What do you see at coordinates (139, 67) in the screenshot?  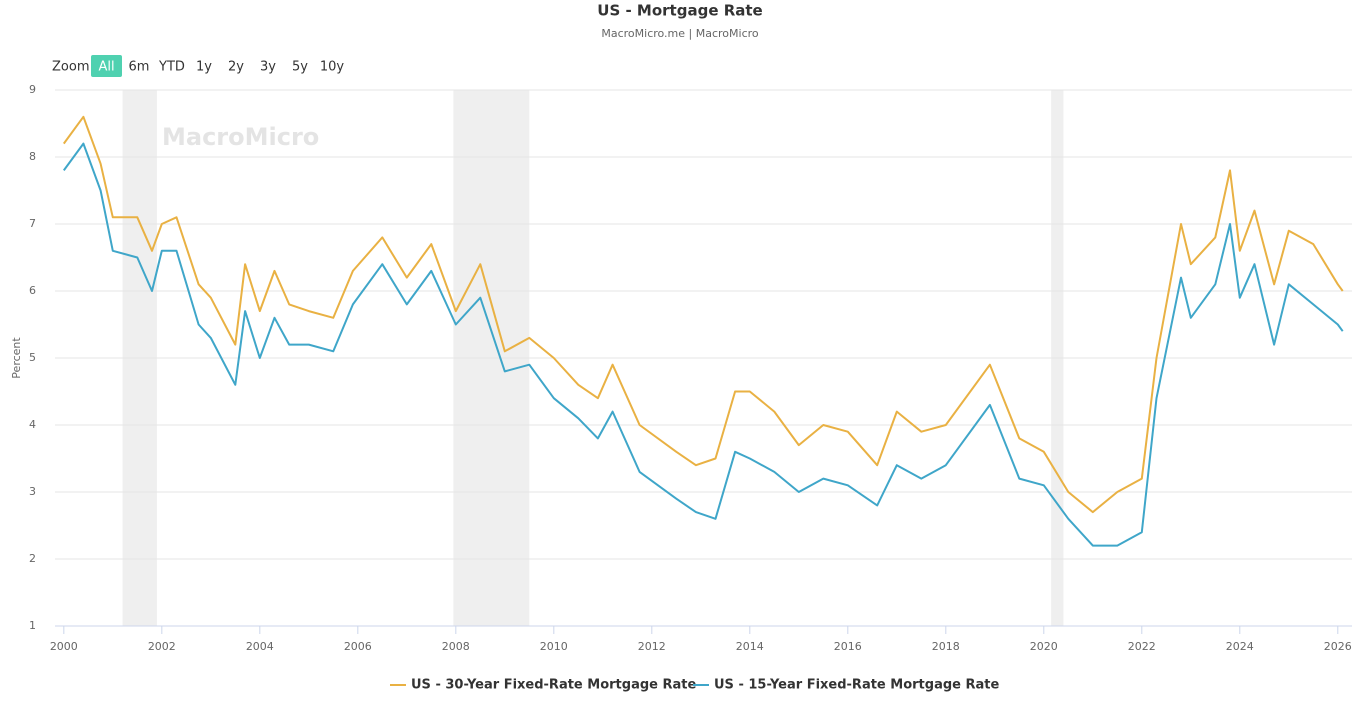 I see `range-button: 6m` at bounding box center [139, 67].